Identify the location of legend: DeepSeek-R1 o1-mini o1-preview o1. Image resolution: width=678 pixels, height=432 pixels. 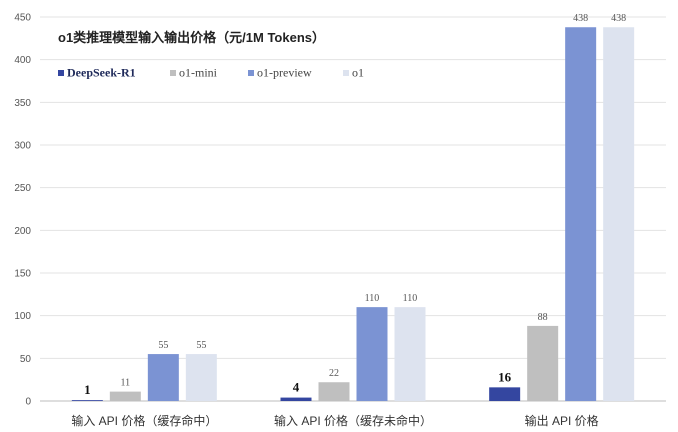
(211, 73).